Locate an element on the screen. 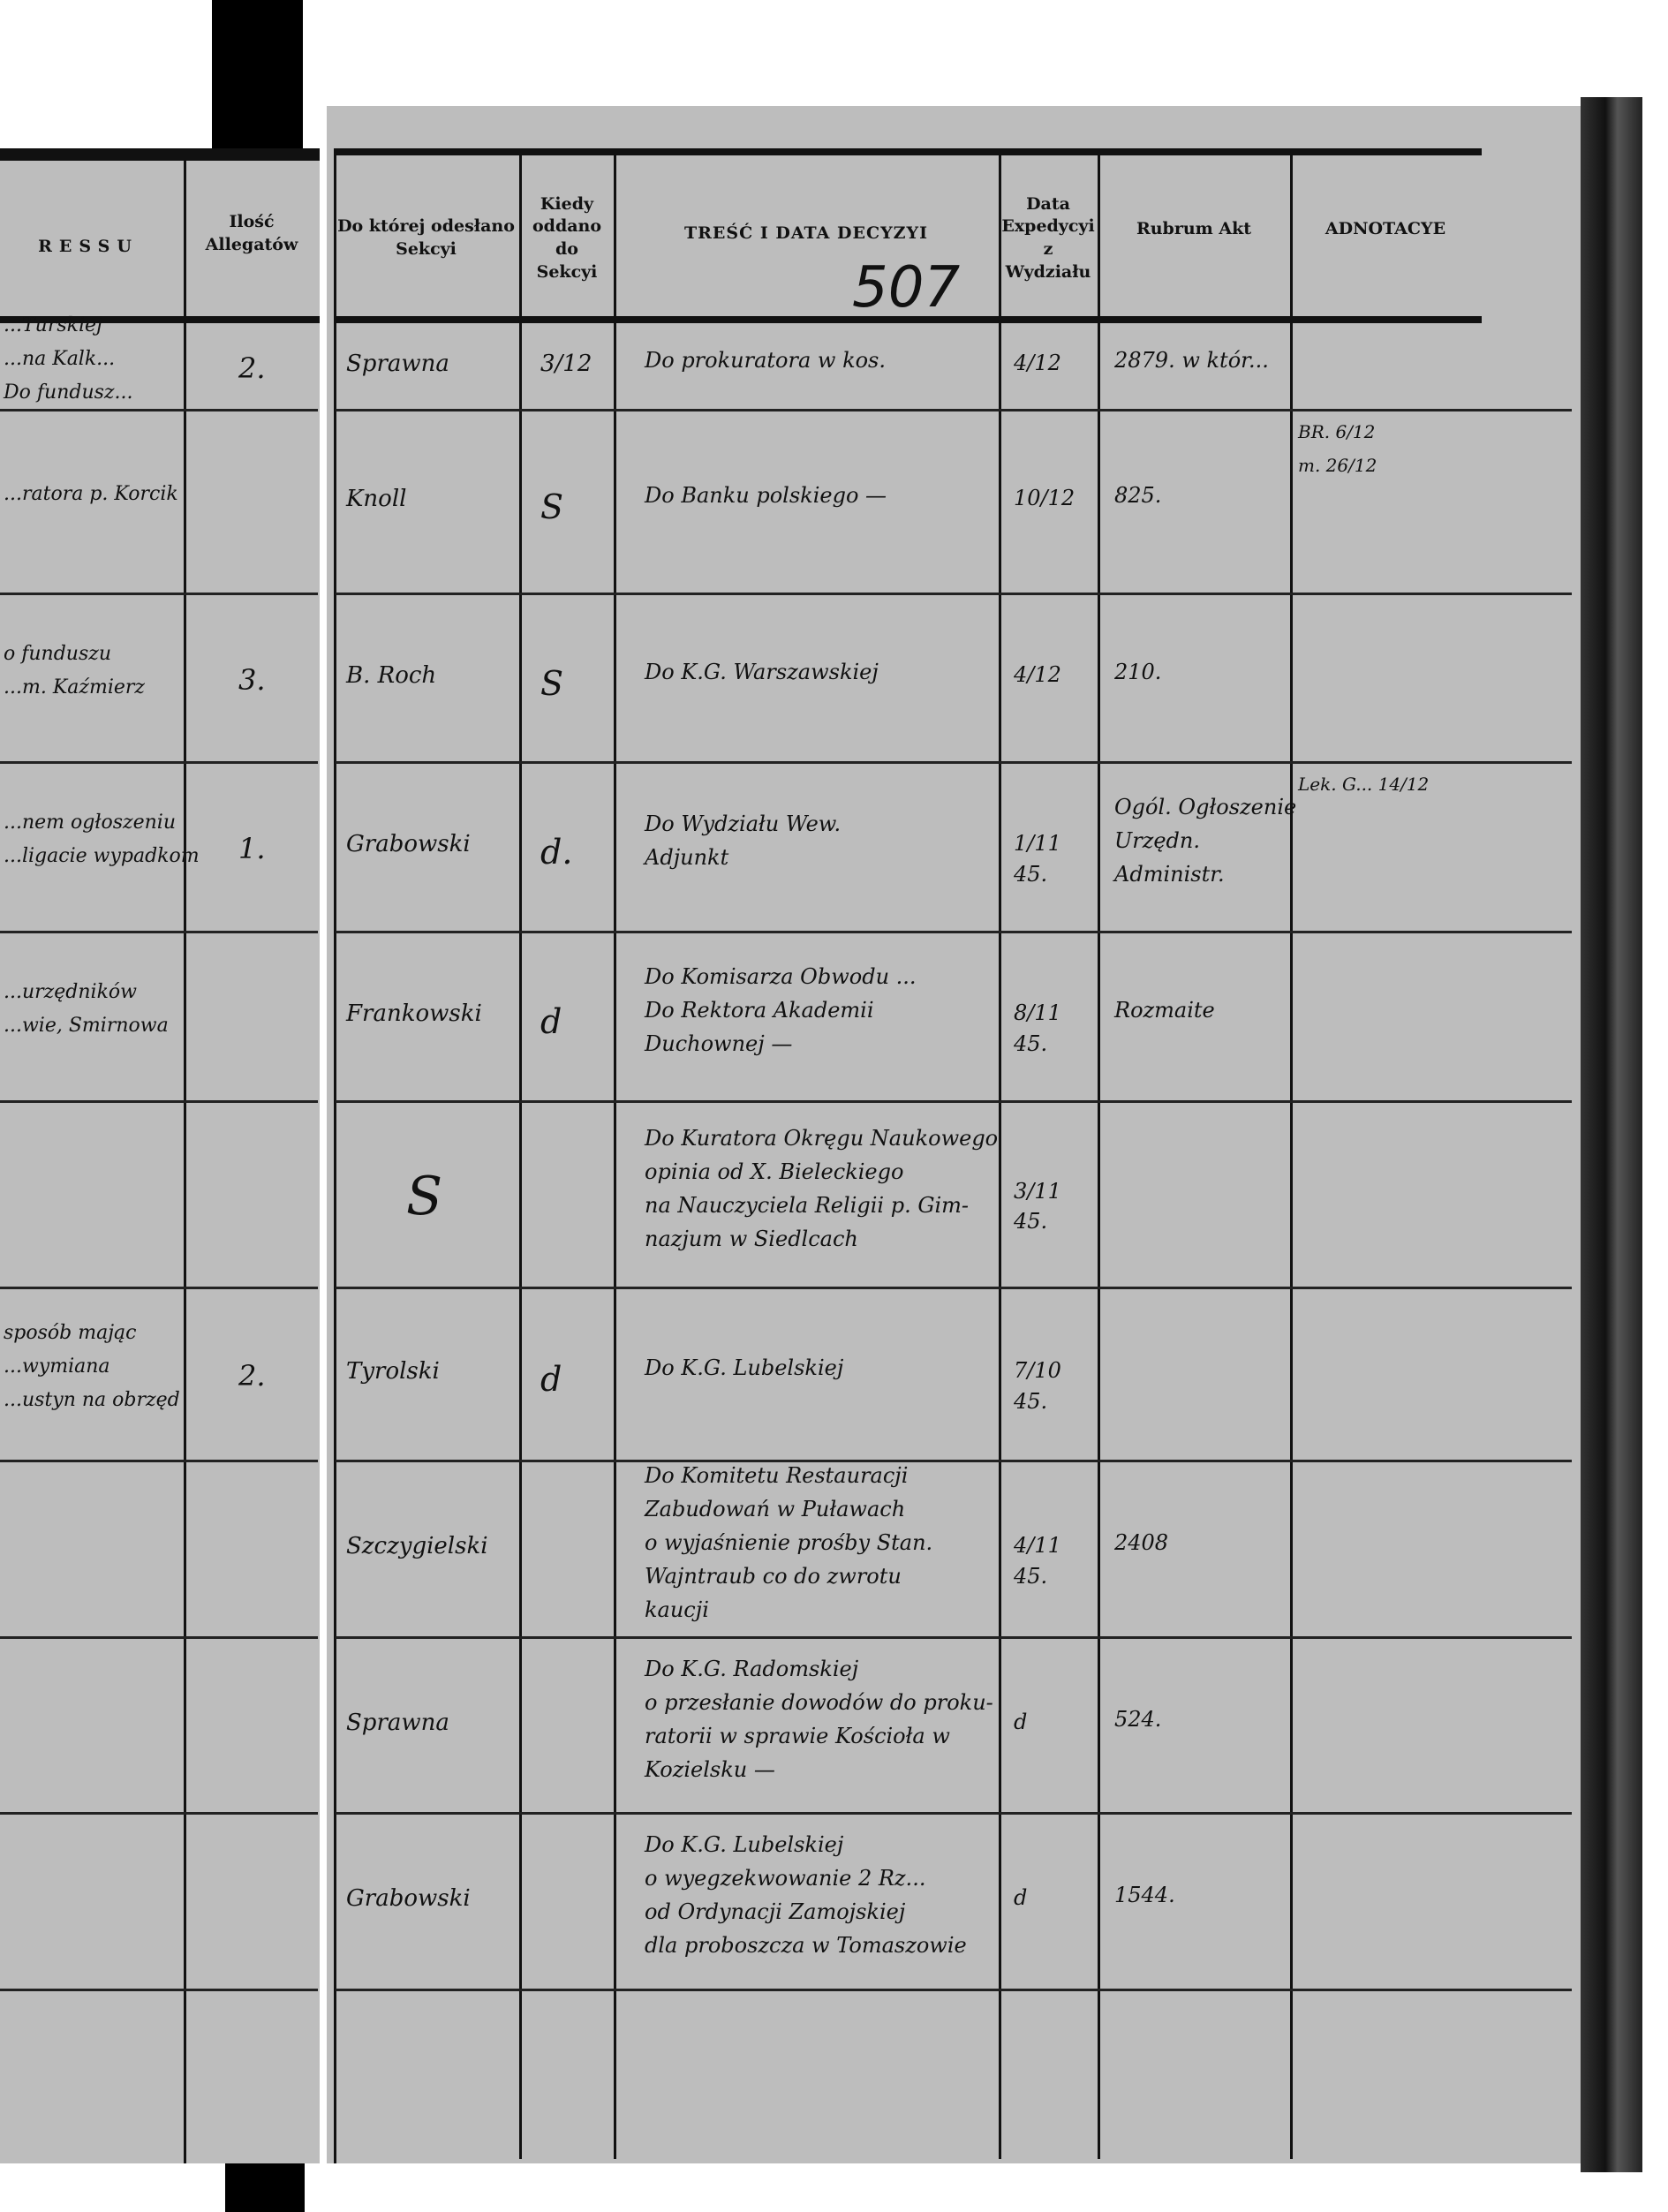 This screenshot has width=1668, height=2212. rubrum-line: 1544. is located at coordinates (1144, 1895).